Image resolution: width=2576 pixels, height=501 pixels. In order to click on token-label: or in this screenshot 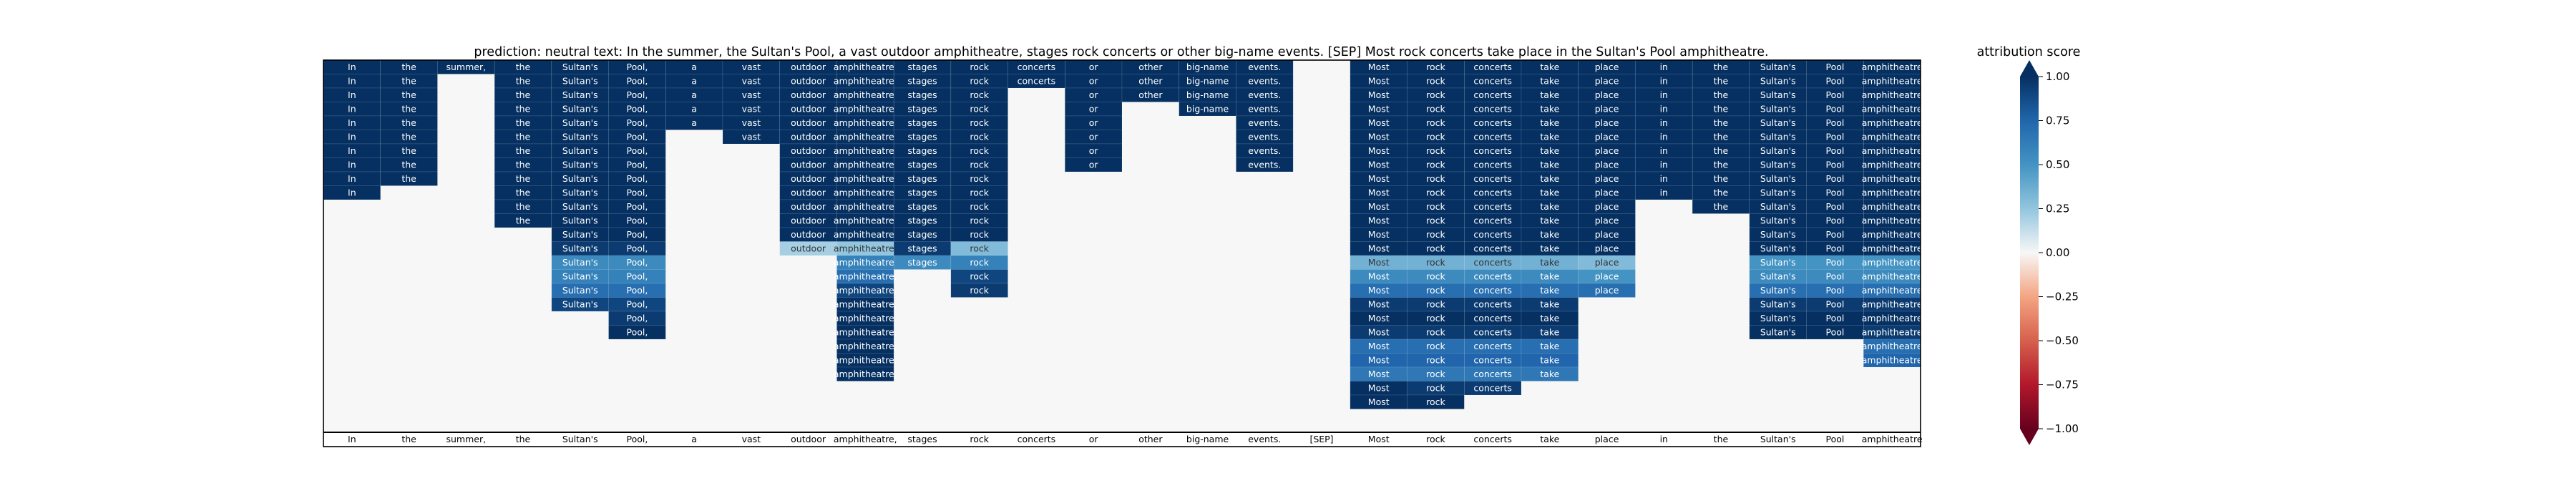, I will do `click(1094, 439)`.